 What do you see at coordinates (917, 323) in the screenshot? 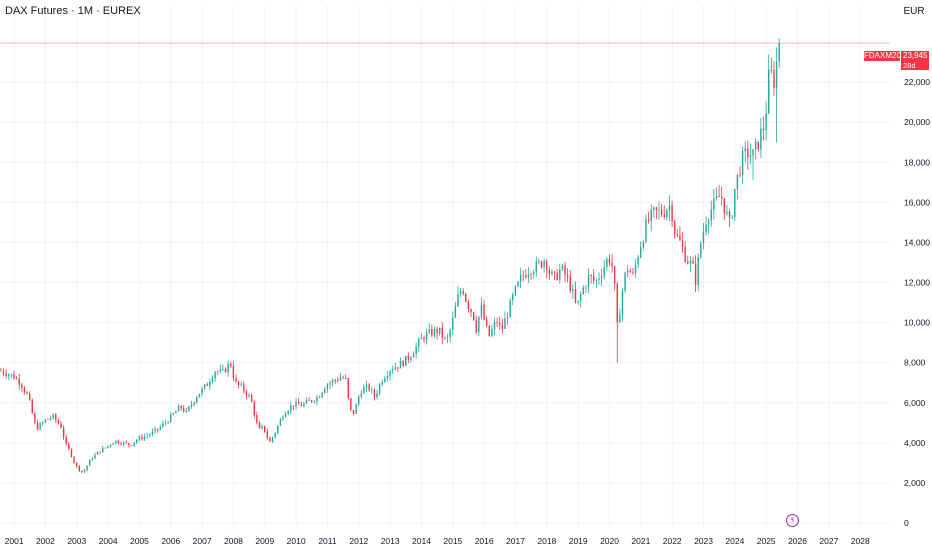
I see `price-tick-label: 10,000` at bounding box center [917, 323].